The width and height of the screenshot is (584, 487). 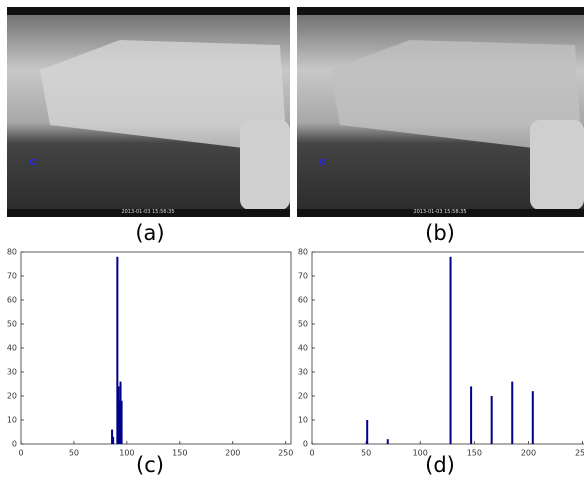 I want to click on caption: (d), so click(x=440, y=465).